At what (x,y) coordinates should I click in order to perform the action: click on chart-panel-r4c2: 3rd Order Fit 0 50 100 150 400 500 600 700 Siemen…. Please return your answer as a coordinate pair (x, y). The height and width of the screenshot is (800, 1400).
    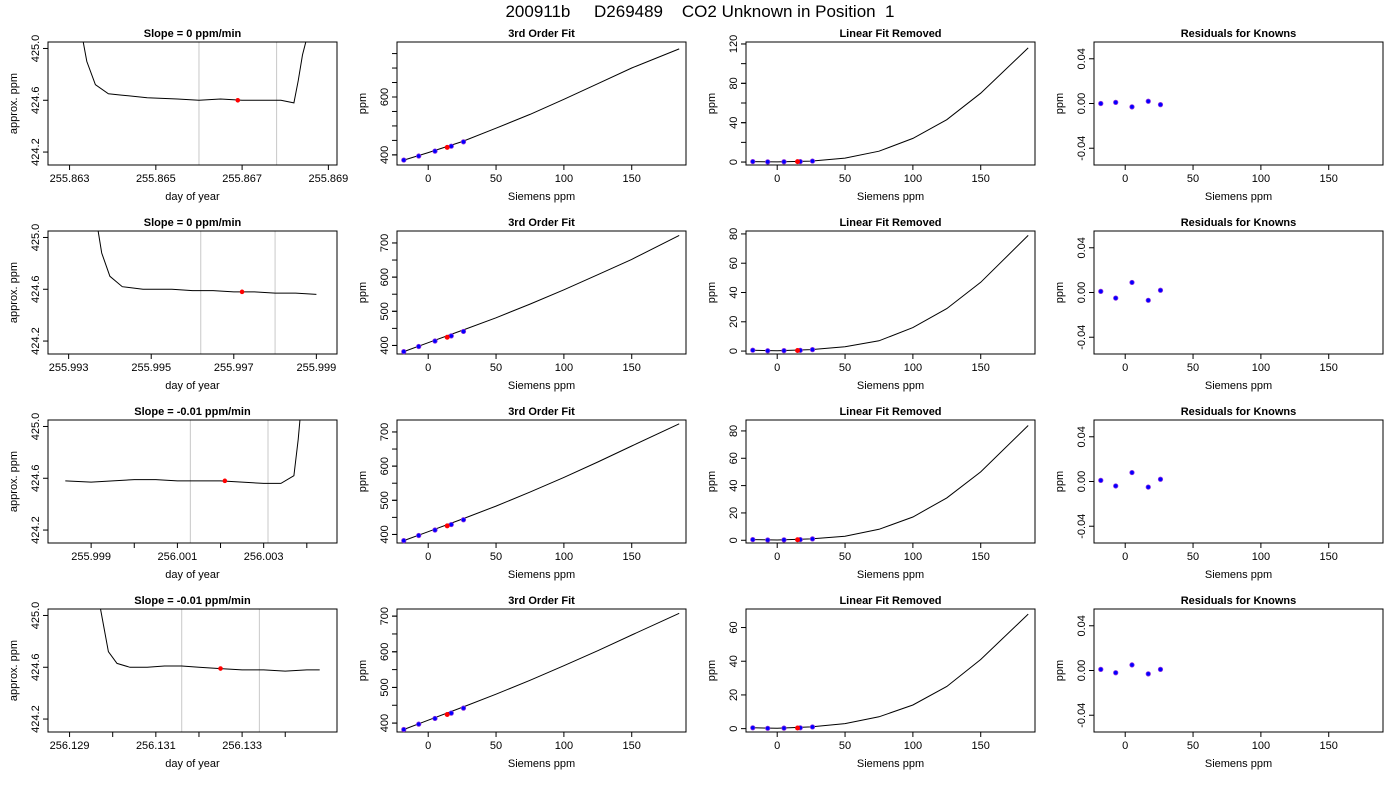
    Looking at the image, I should click on (522, 682).